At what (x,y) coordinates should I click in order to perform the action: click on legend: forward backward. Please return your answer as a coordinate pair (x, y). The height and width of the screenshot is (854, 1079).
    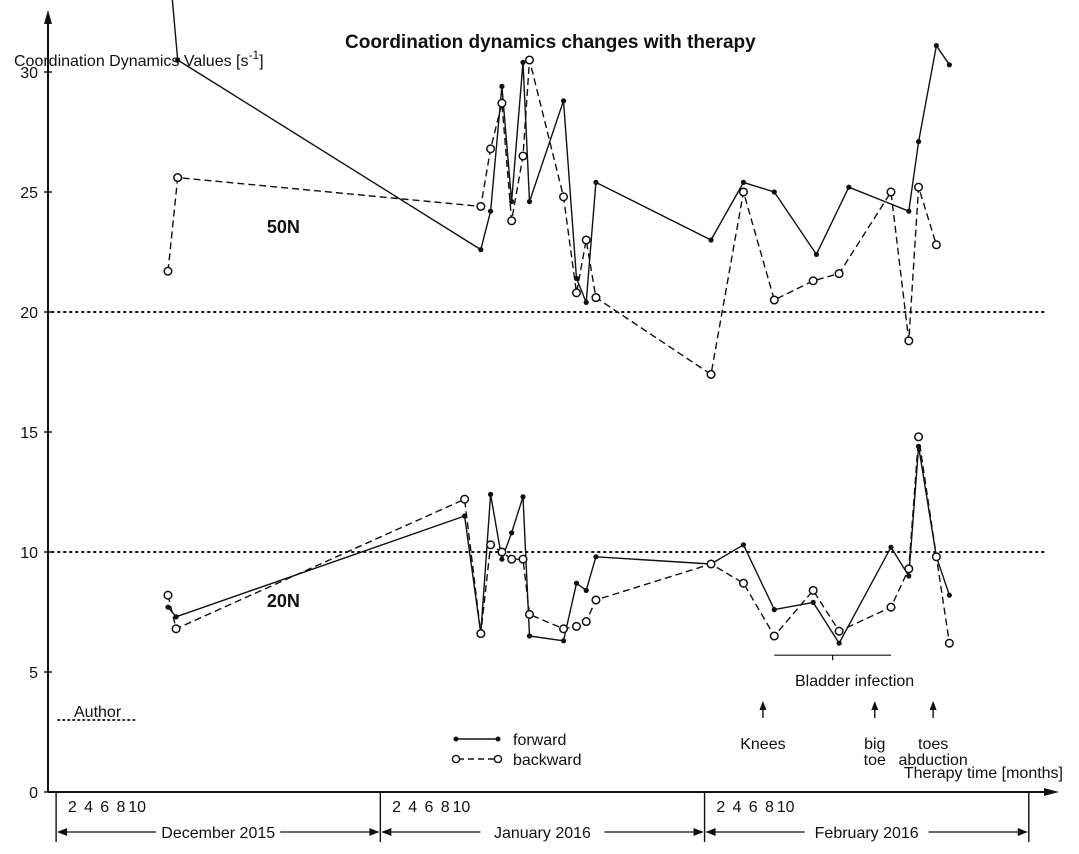
    Looking at the image, I should click on (516, 750).